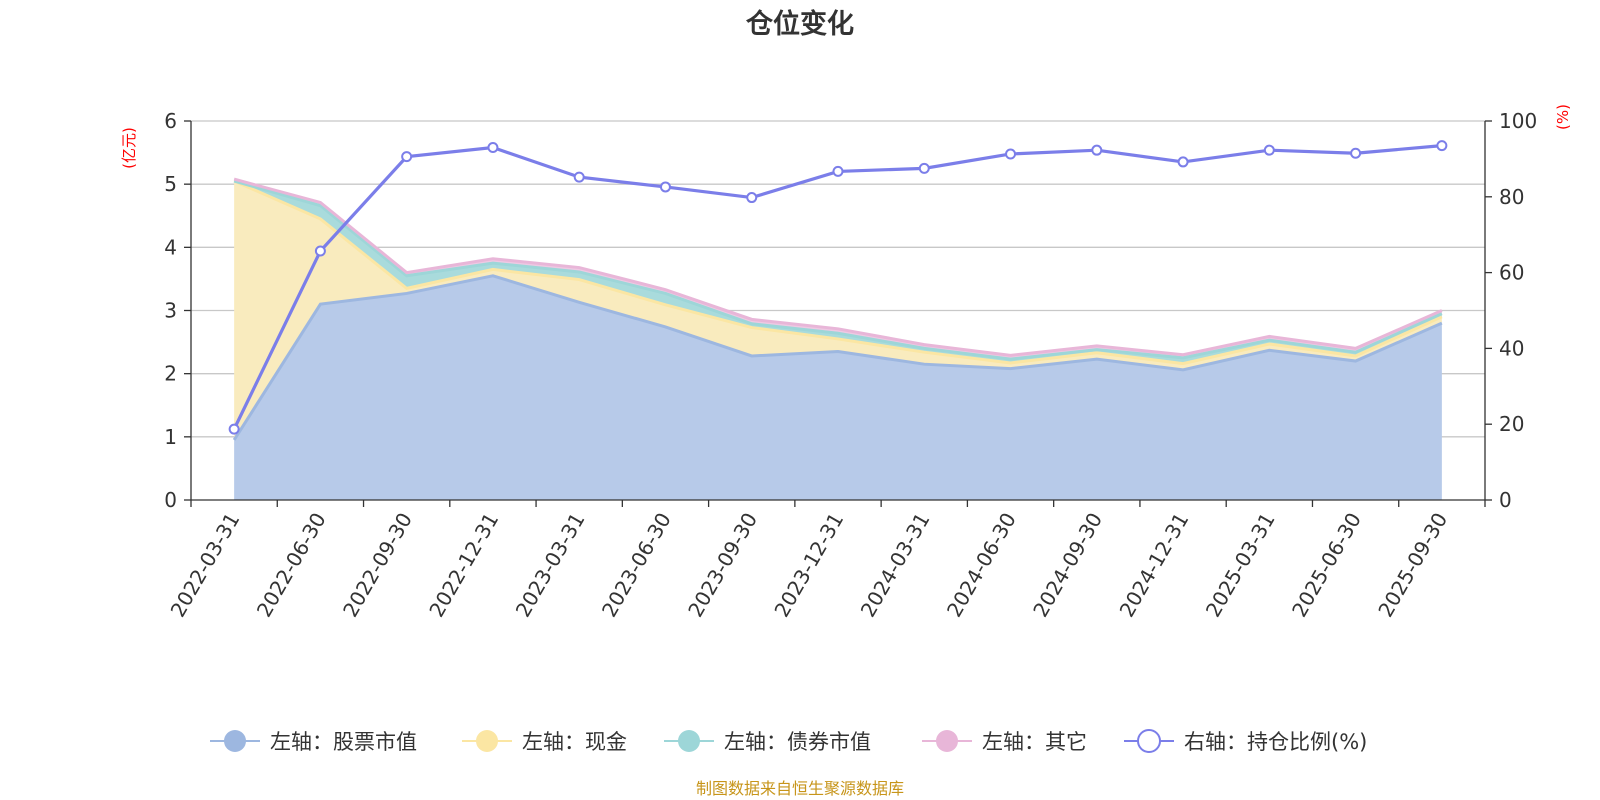 This screenshot has height=800, width=1600. I want to click on left-axis-tick-label: 2, so click(170, 374).